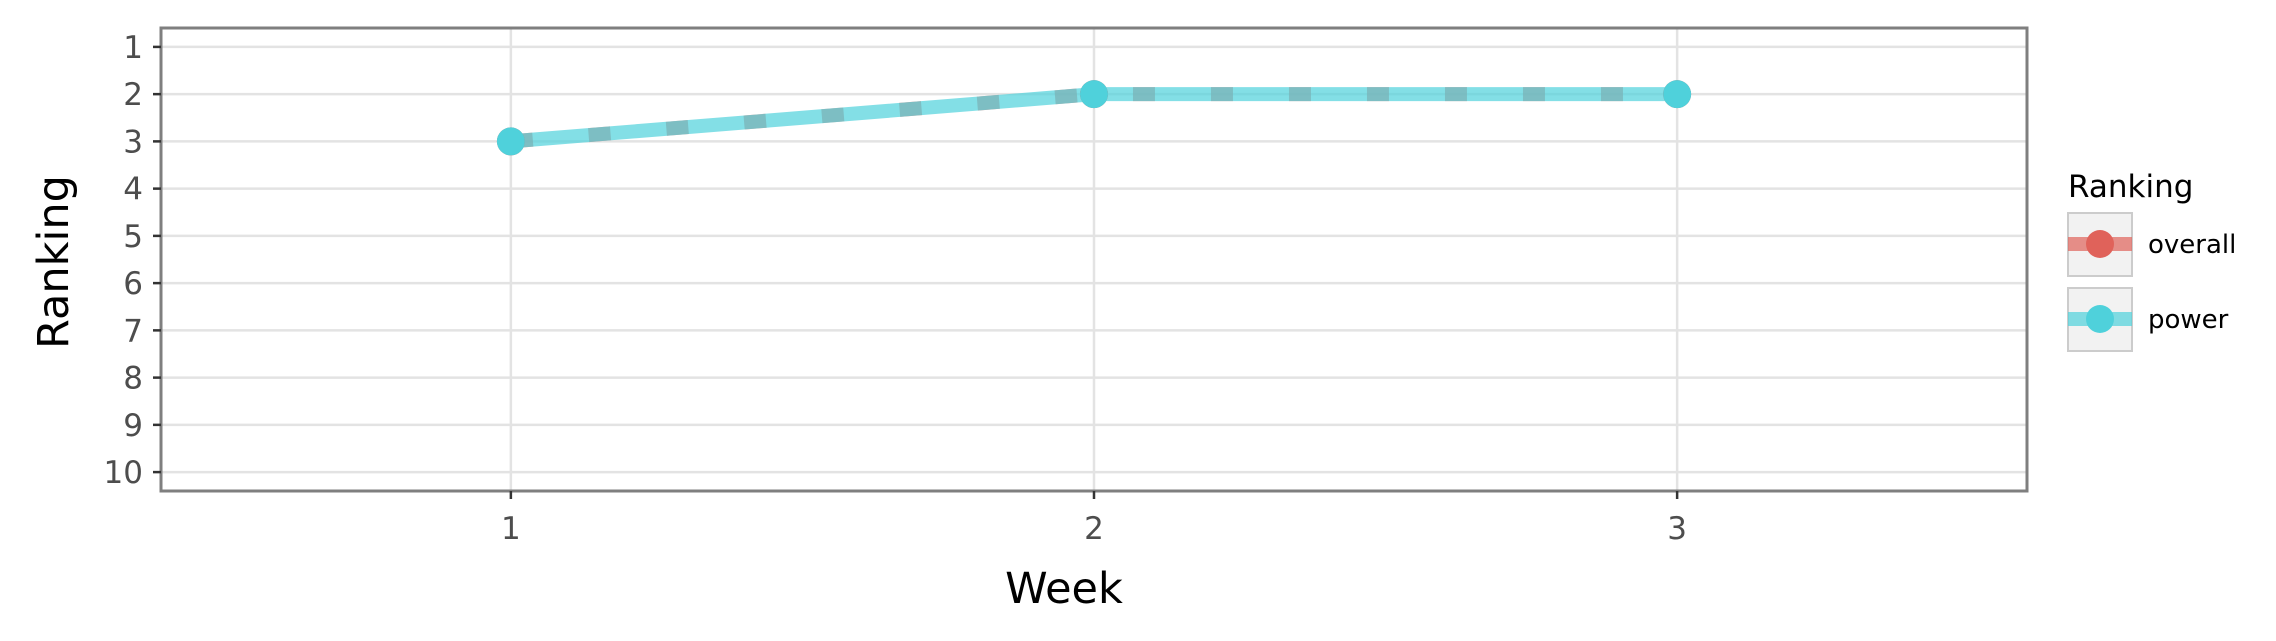 The height and width of the screenshot is (641, 2276). Describe the element at coordinates (133, 48) in the screenshot. I see `y-tick-label: 1` at that location.